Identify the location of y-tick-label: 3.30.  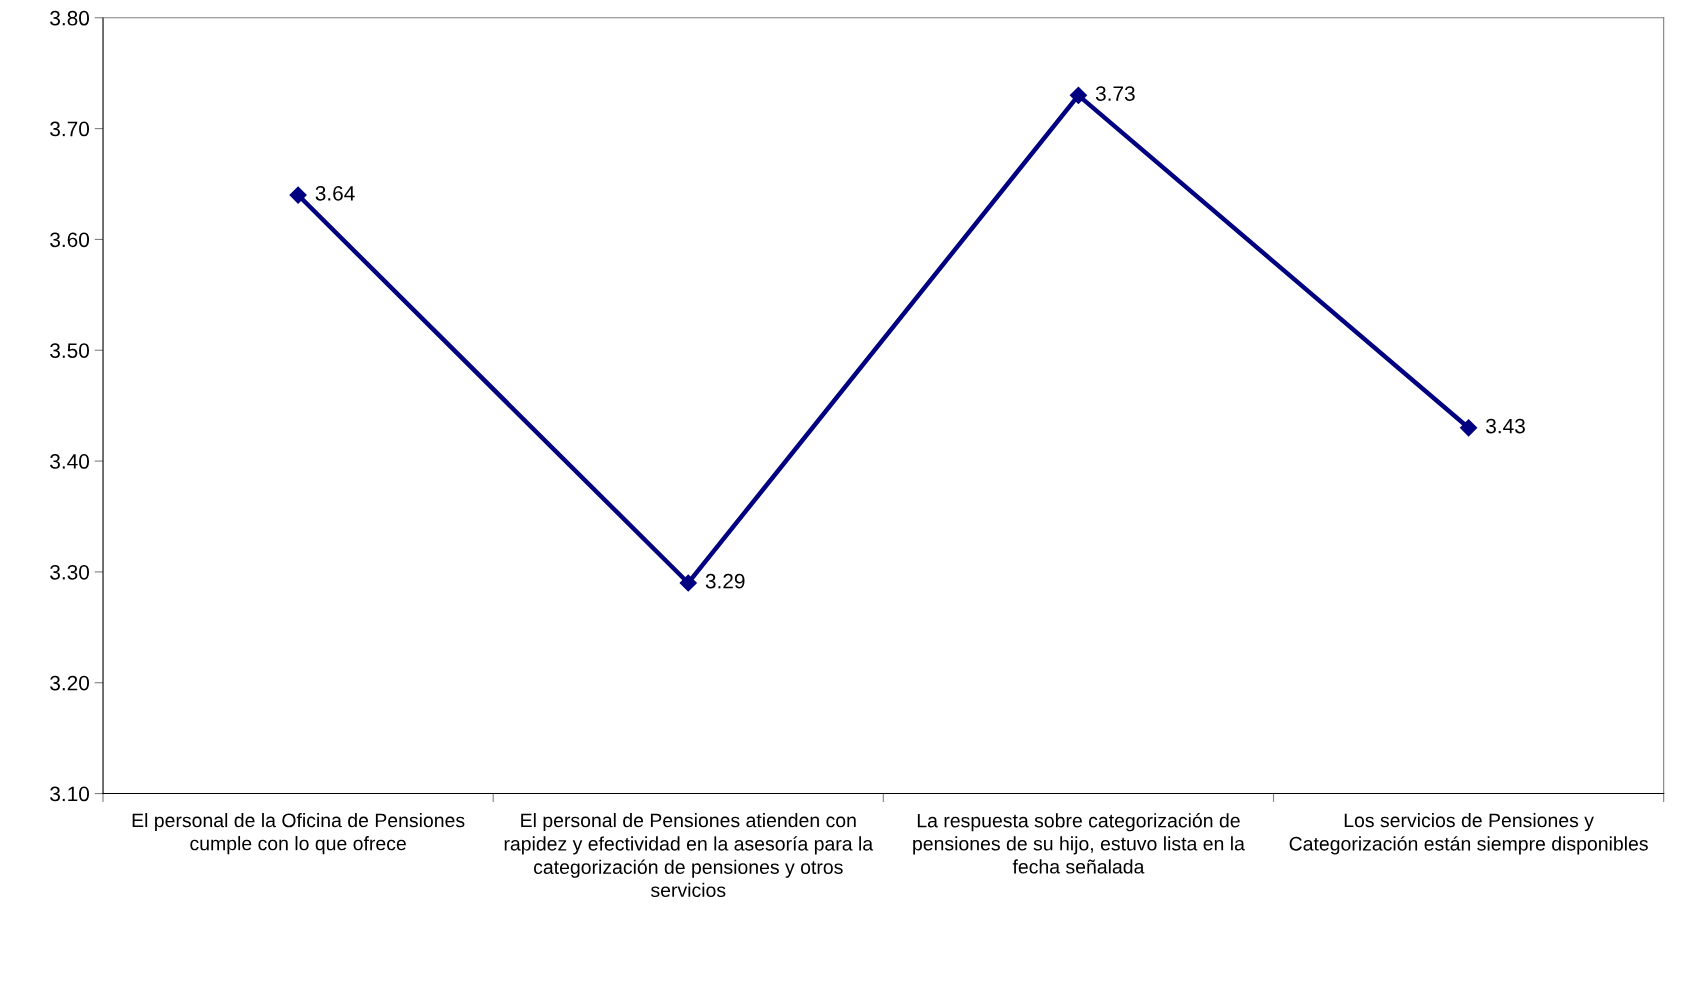
(70, 572).